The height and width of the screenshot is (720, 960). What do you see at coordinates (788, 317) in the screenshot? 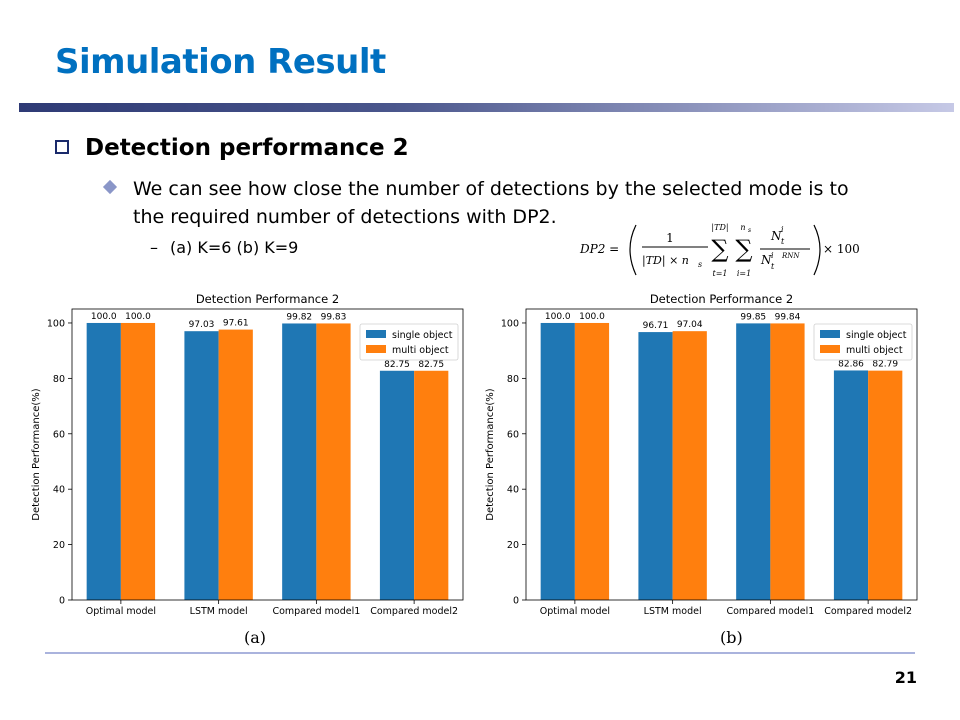
I see `data-label: 99.84` at bounding box center [788, 317].